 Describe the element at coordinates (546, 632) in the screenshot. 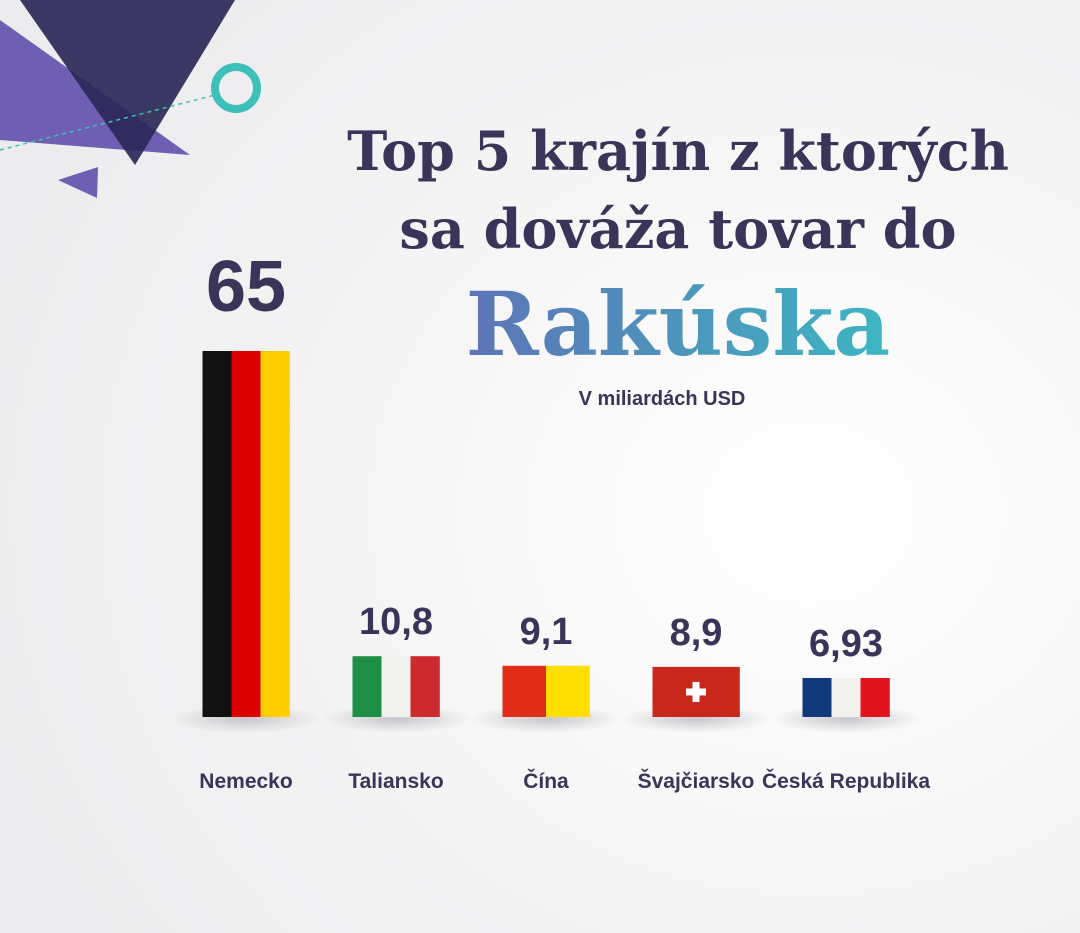

I see `value-label: 9,1` at that location.